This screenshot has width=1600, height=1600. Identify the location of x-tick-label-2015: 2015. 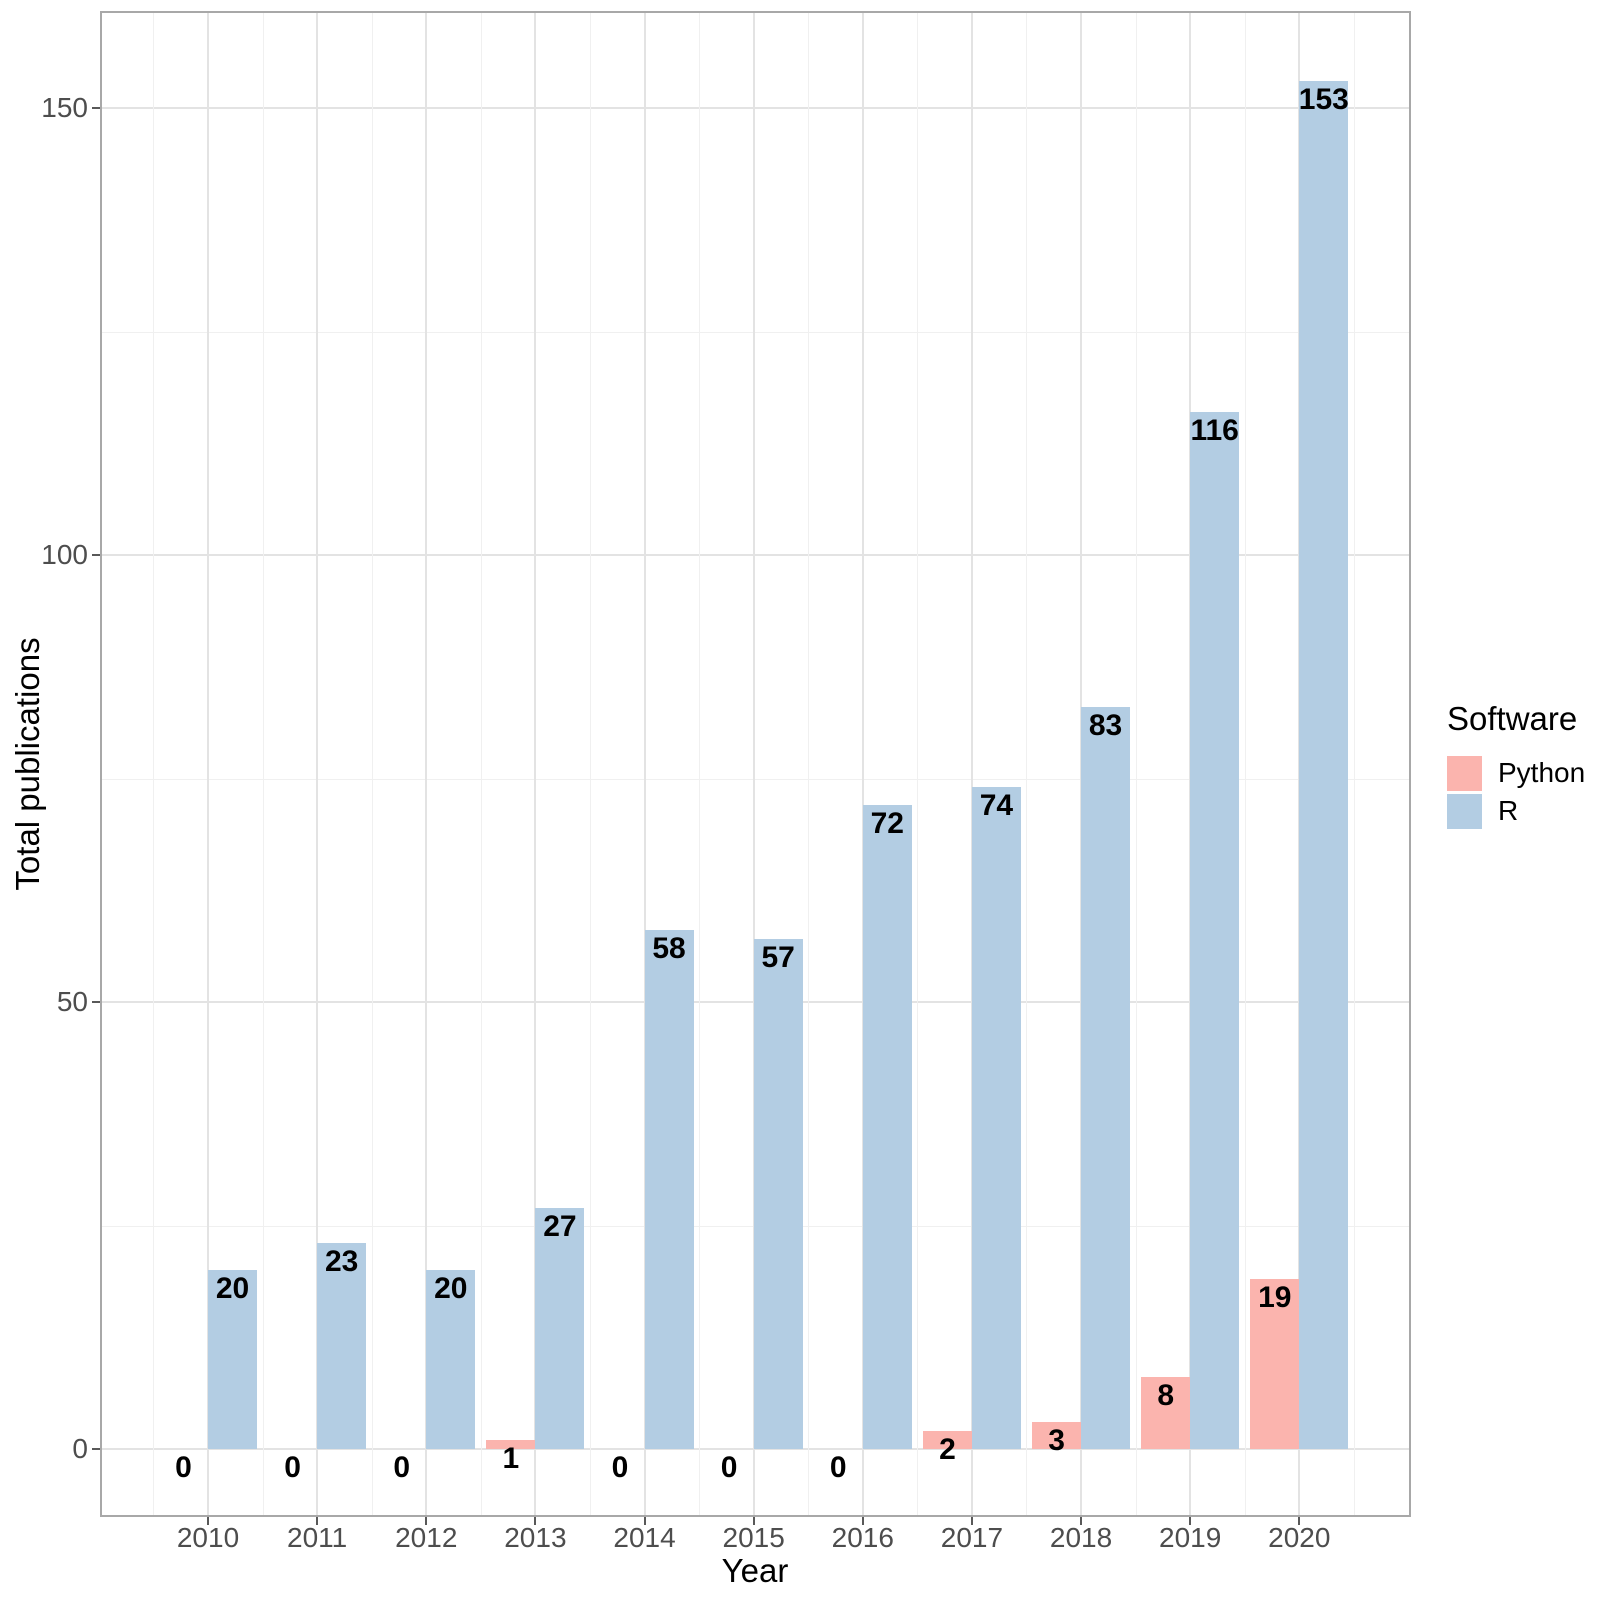
(753, 1537).